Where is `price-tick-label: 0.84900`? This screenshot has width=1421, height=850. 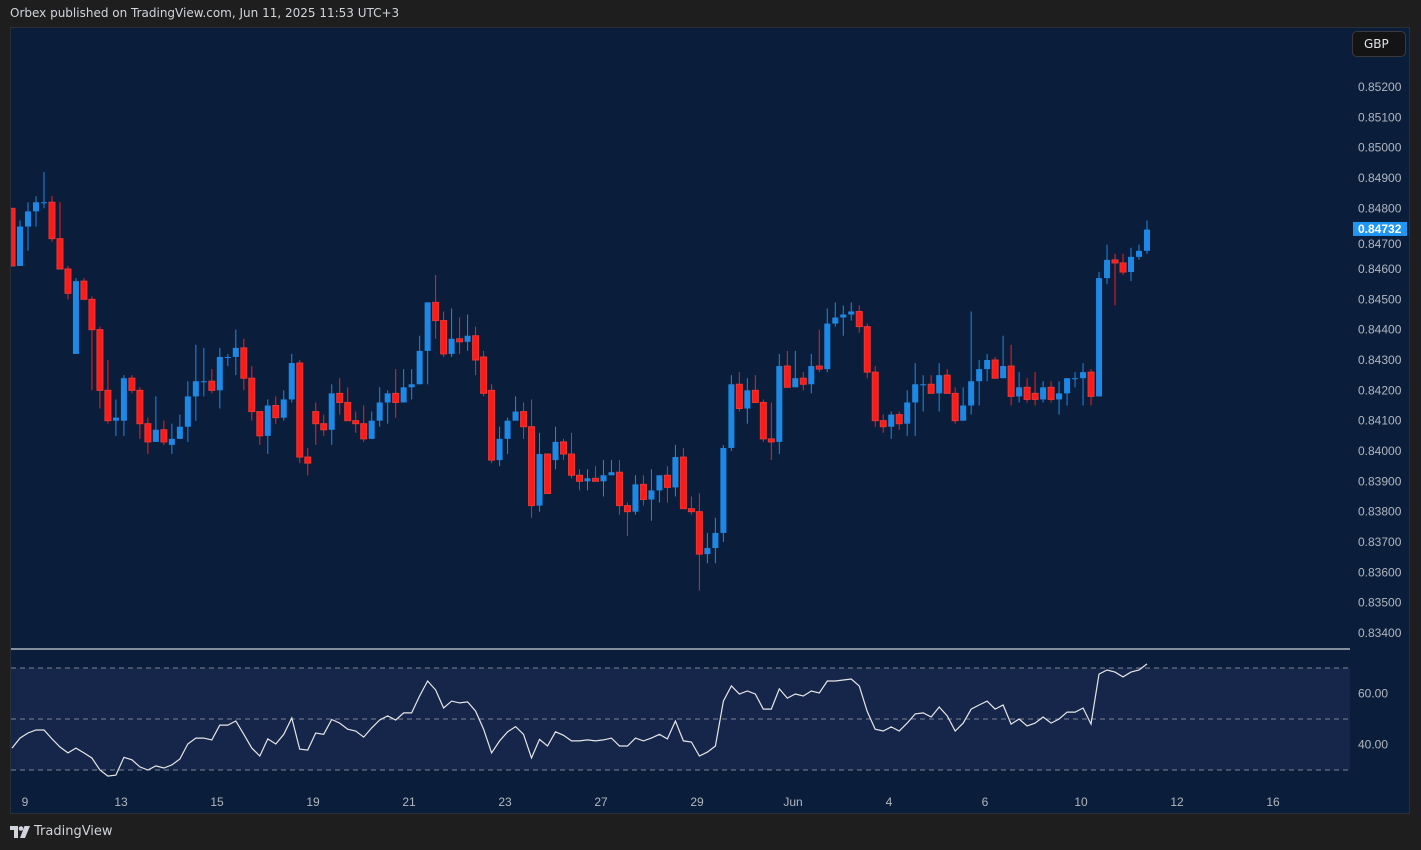 price-tick-label: 0.84900 is located at coordinates (1380, 178).